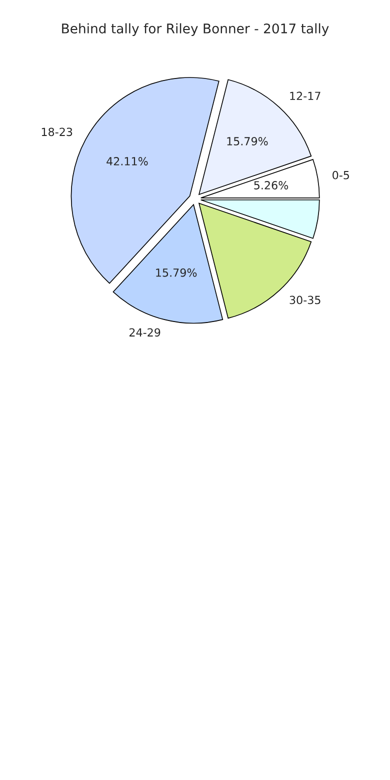 The height and width of the screenshot is (780, 390). Describe the element at coordinates (144, 332) in the screenshot. I see `slice-label: 24-29` at that location.